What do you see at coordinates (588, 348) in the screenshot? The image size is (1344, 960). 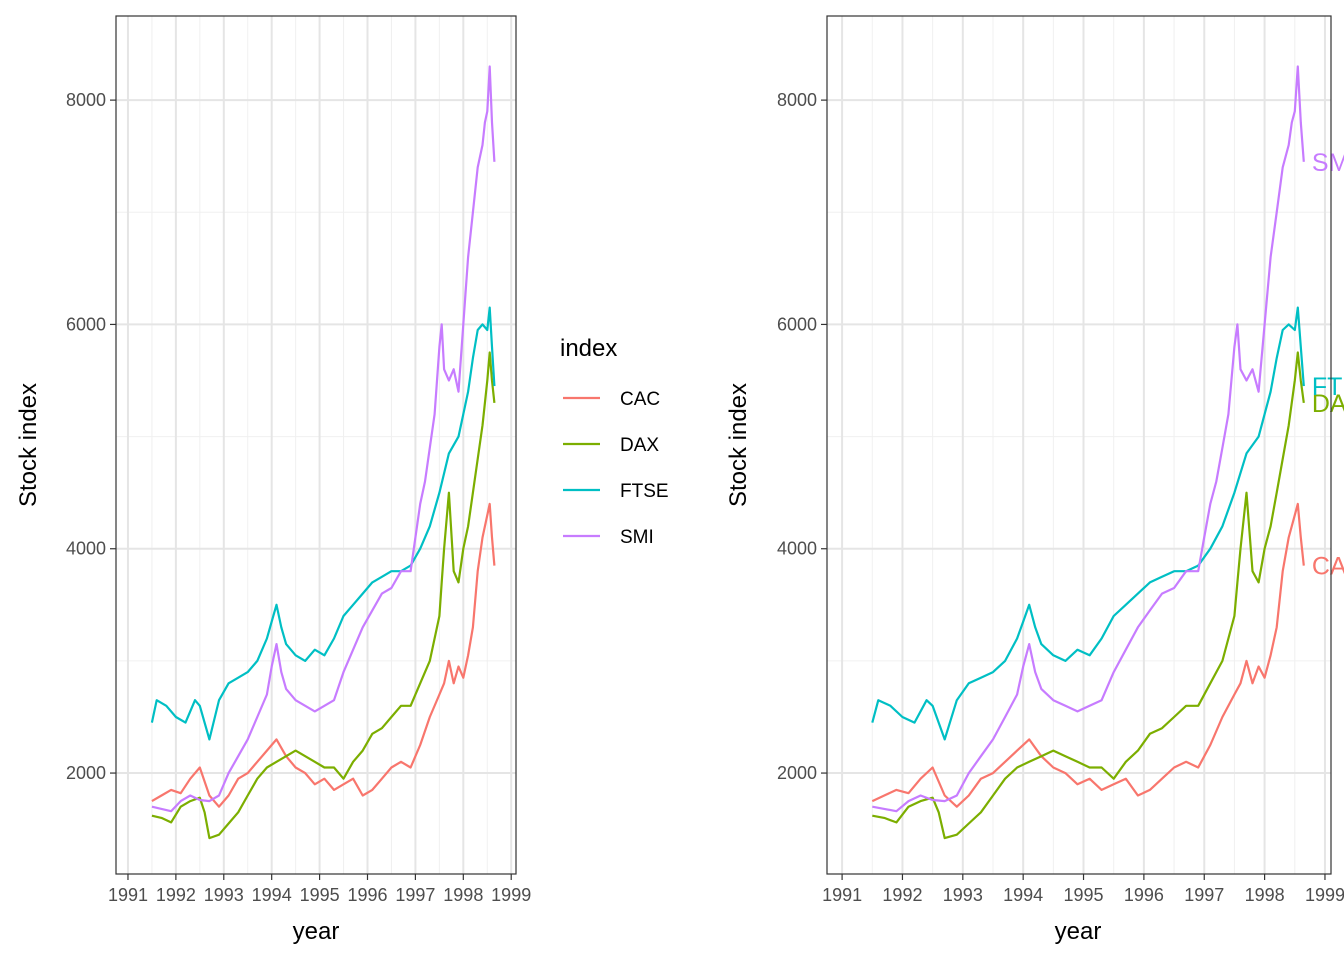 I see `legend-title: index` at bounding box center [588, 348].